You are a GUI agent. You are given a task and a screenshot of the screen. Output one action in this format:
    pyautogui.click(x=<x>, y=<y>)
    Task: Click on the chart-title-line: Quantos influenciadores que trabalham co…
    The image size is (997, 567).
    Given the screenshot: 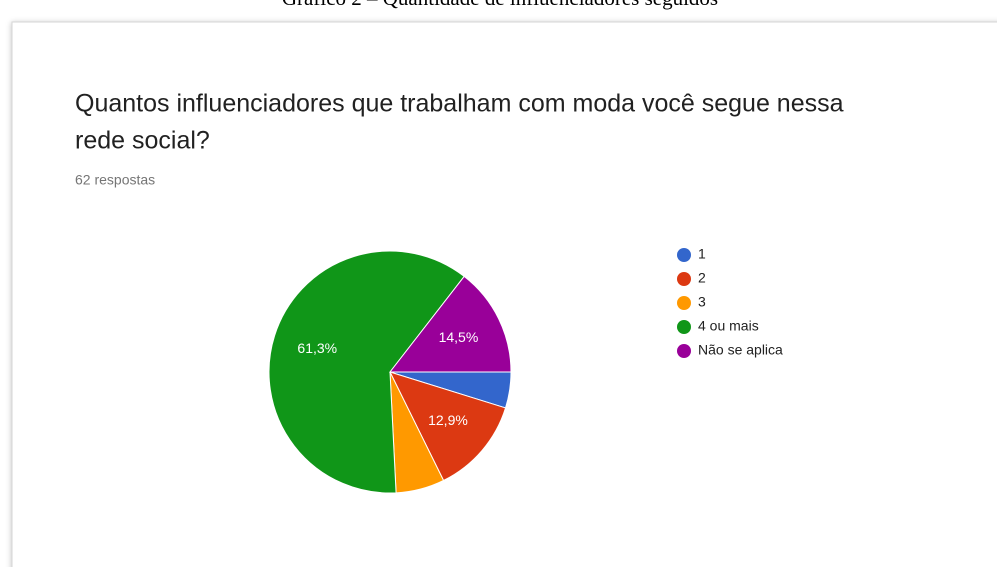 What is the action you would take?
    pyautogui.click(x=459, y=104)
    